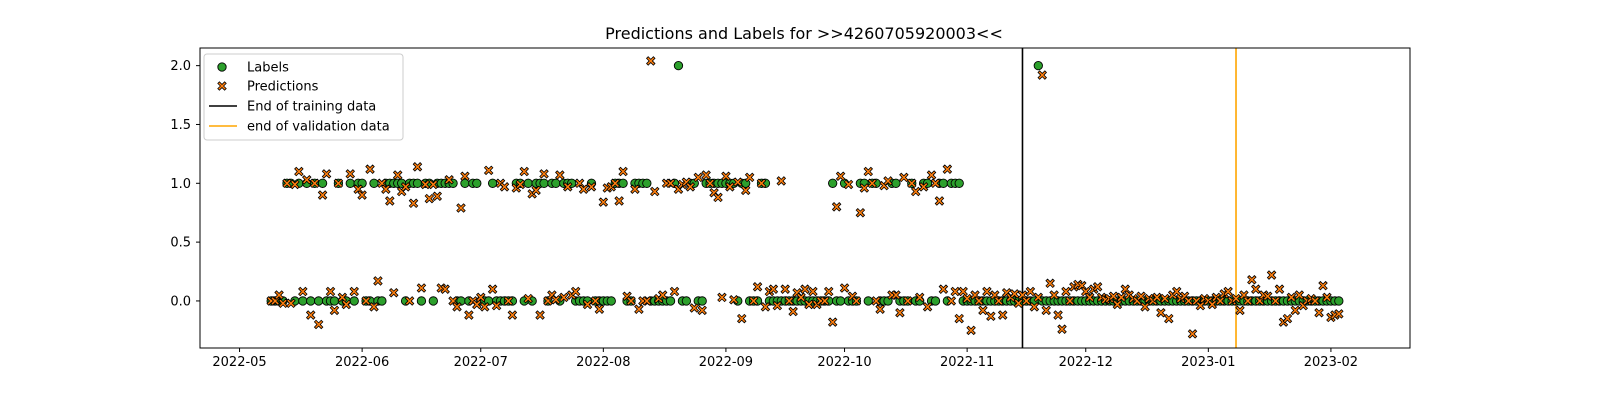 The width and height of the screenshot is (1600, 400). What do you see at coordinates (180, 66) in the screenshot?
I see `y-tick-label: 2.0` at bounding box center [180, 66].